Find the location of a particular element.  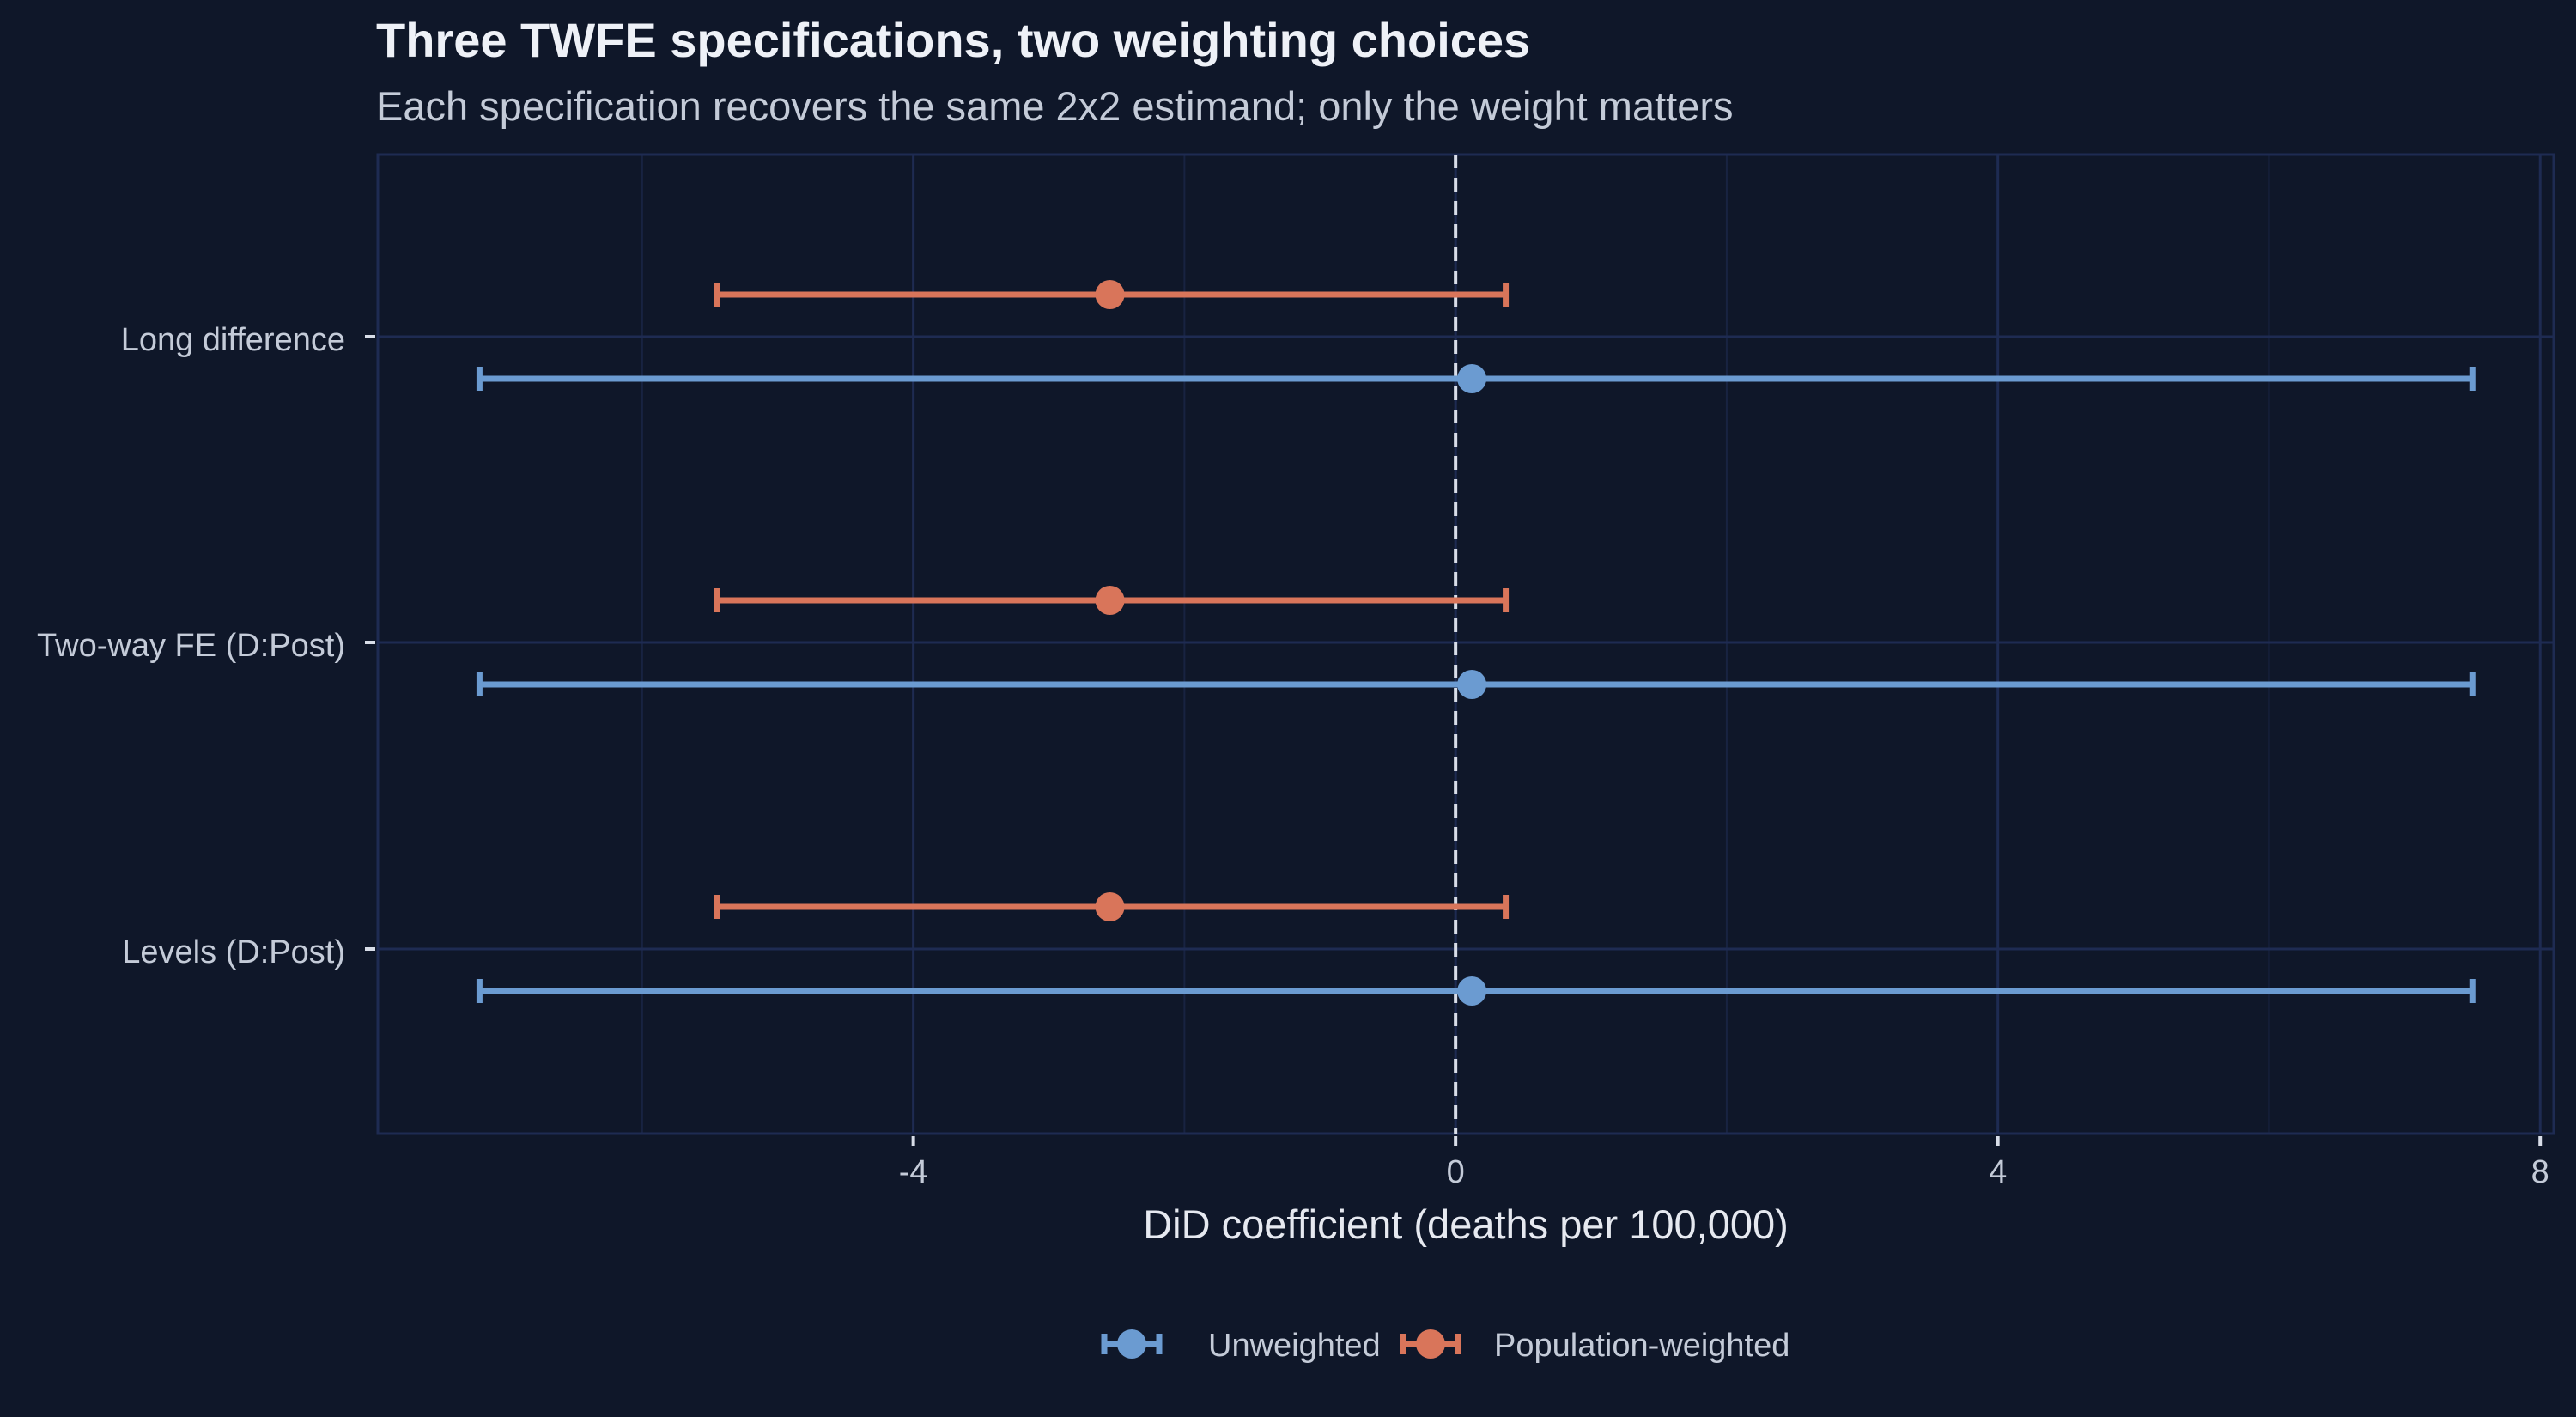

x-tick-label: -4 is located at coordinates (914, 1172).